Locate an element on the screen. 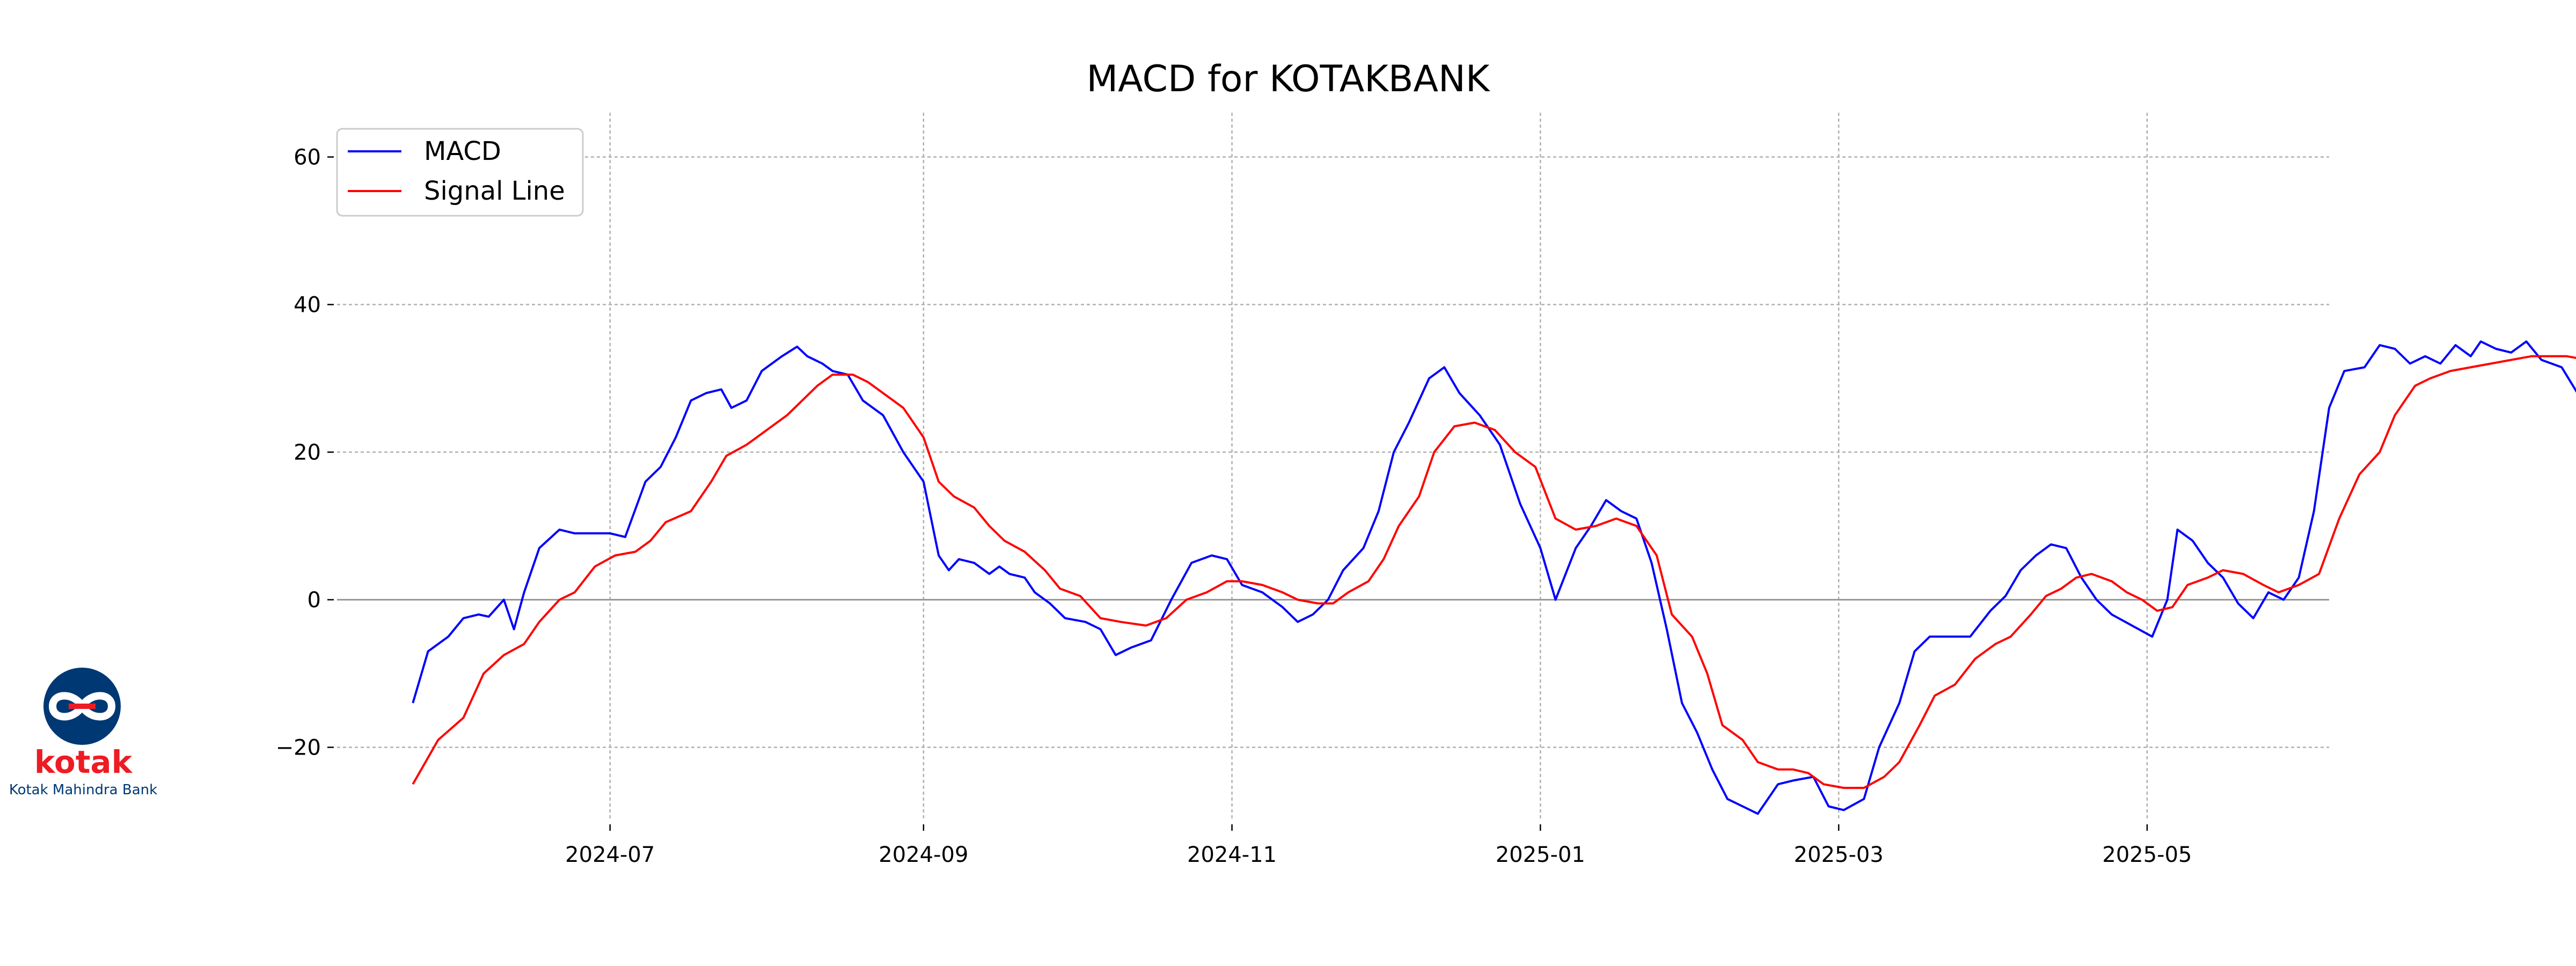  x-tick-label: 2025-03 is located at coordinates (1839, 855).